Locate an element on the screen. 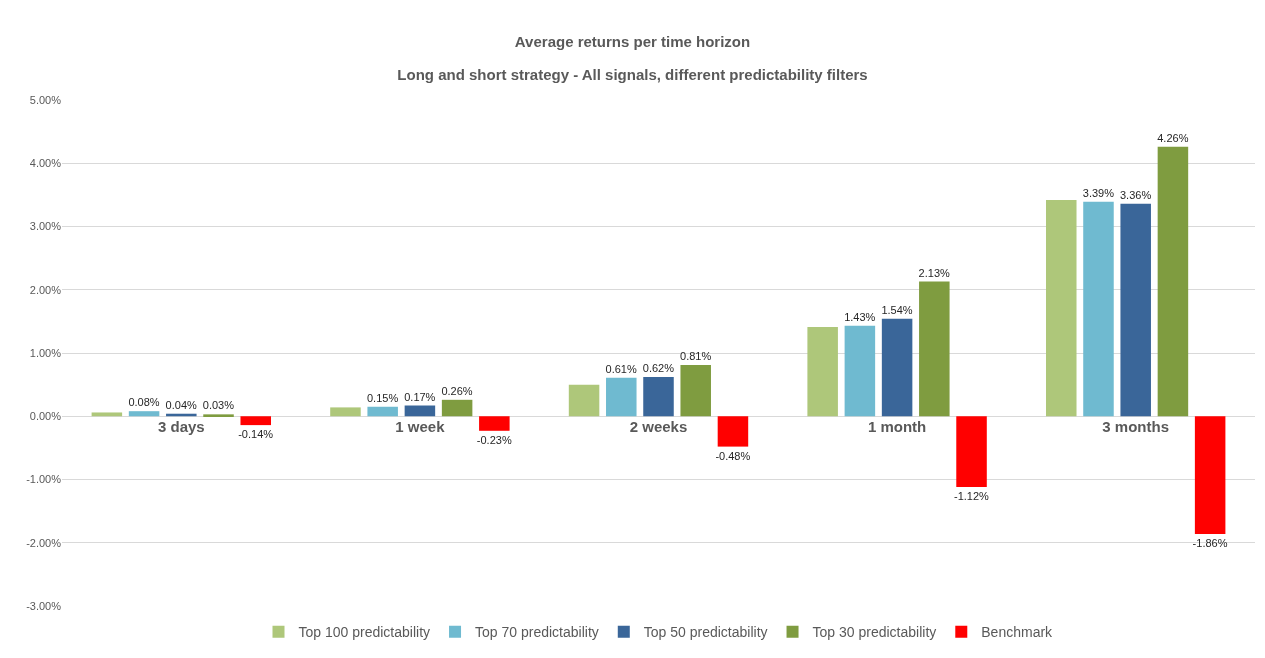 The image size is (1265, 658). y-tick-label: -2.00% is located at coordinates (44, 542).